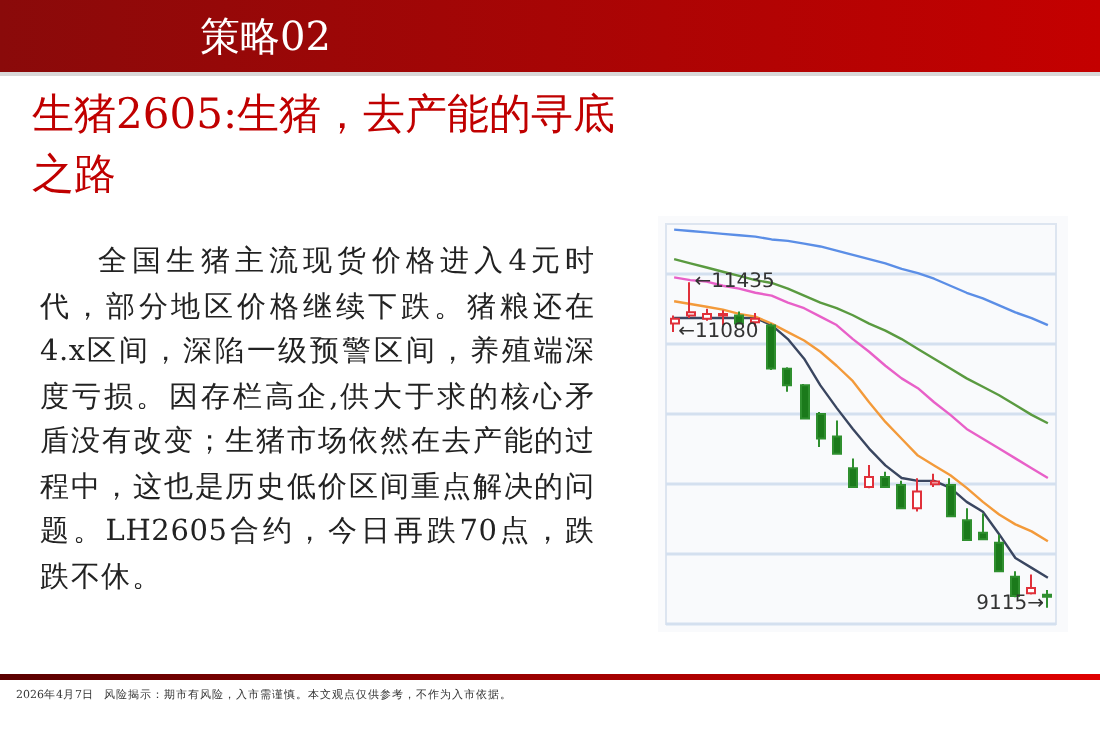 This screenshot has height=756, width=1100. Describe the element at coordinates (325, 145) in the screenshot. I see `text: 生猪2605:生猪，去产能的寻底之路` at that location.